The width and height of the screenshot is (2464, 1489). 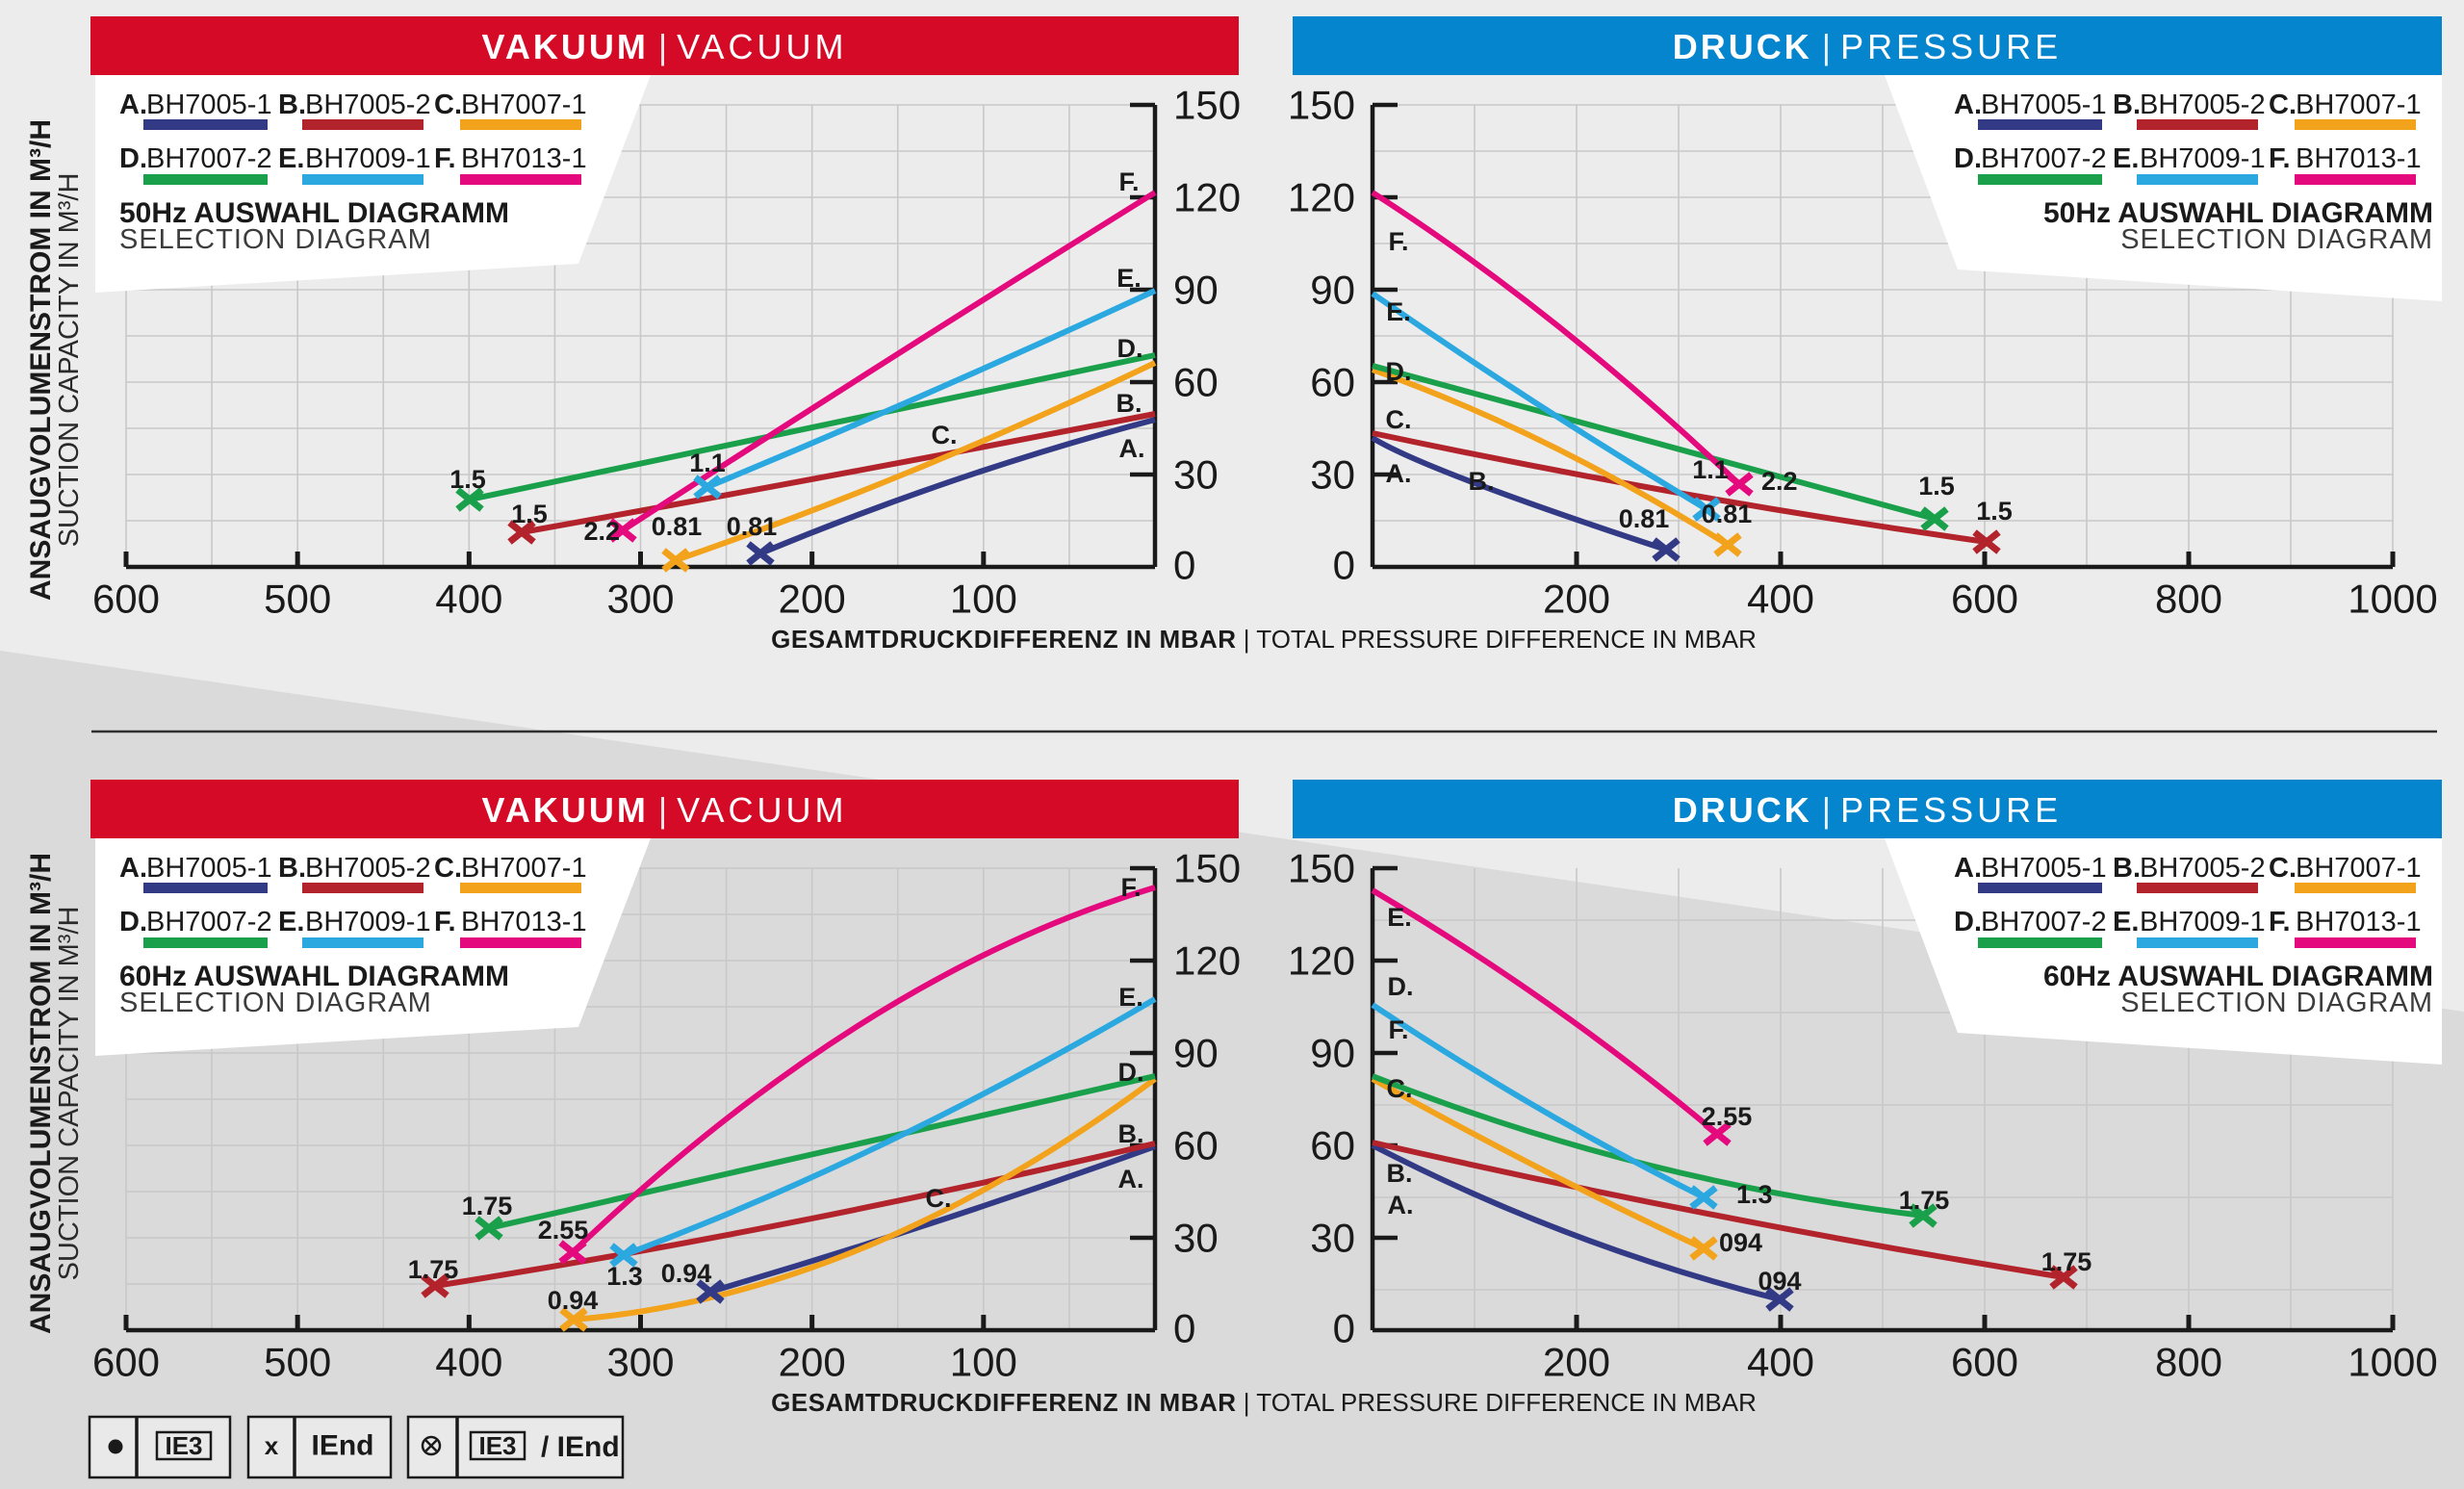 What do you see at coordinates (314, 213) in the screenshot?
I see `svg-text: 50Hz AUSWAHL DIAGRAMM` at bounding box center [314, 213].